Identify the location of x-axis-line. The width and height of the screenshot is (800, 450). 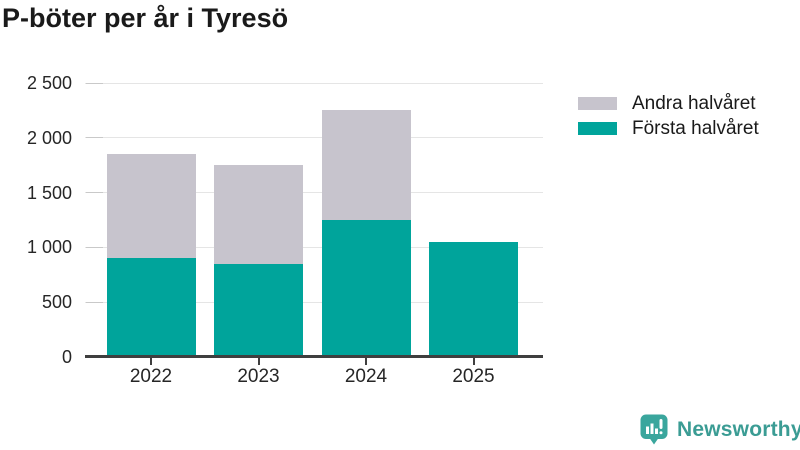
(314, 356).